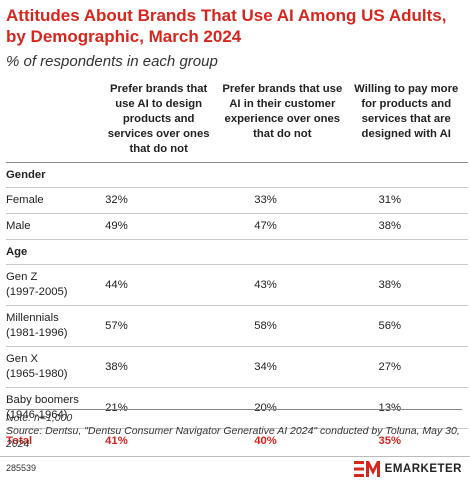 The height and width of the screenshot is (481, 470). Describe the element at coordinates (52, 367) in the screenshot. I see `row-label: Gen X (1965-1980)` at that location.